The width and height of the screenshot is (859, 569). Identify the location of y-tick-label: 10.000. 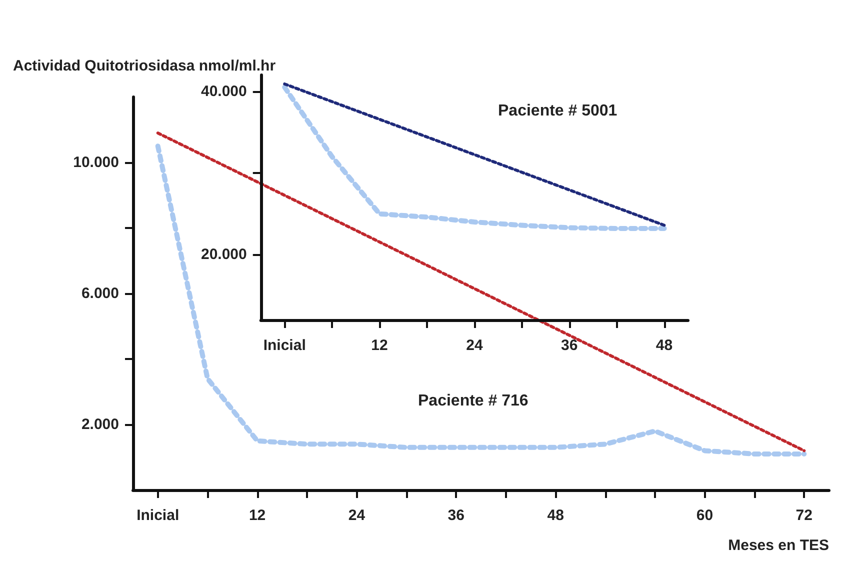
(96, 162).